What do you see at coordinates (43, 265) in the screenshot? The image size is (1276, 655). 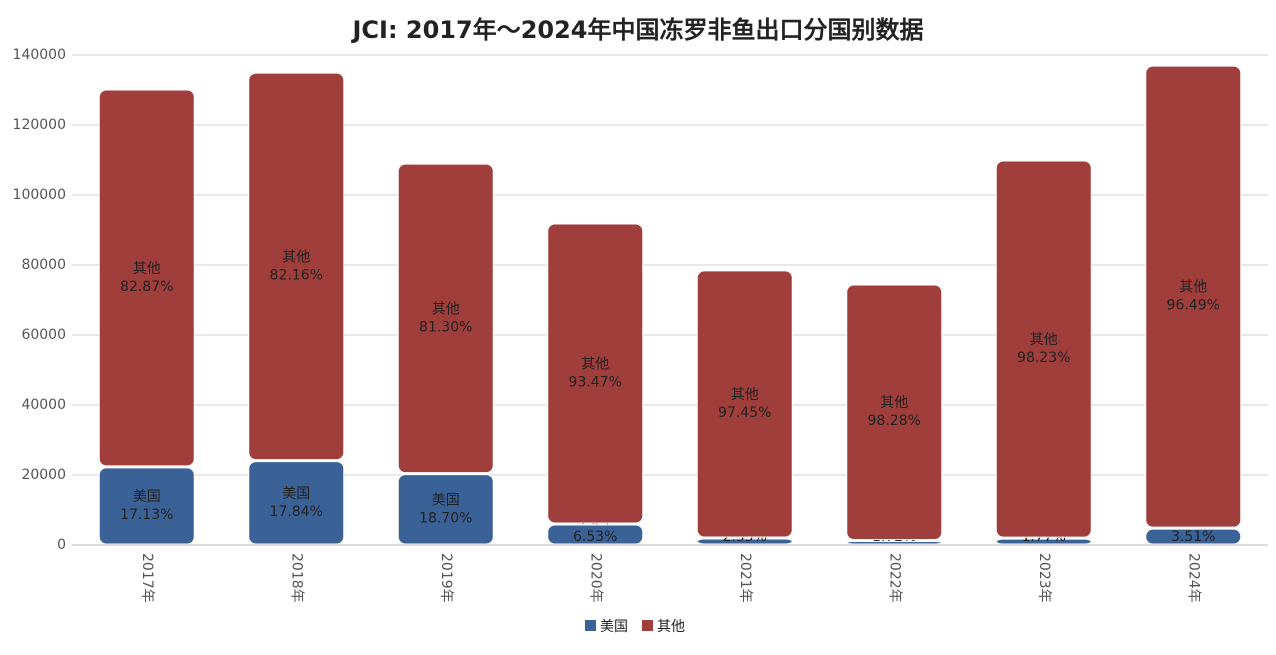 I see `y-tick-label: 80000` at bounding box center [43, 265].